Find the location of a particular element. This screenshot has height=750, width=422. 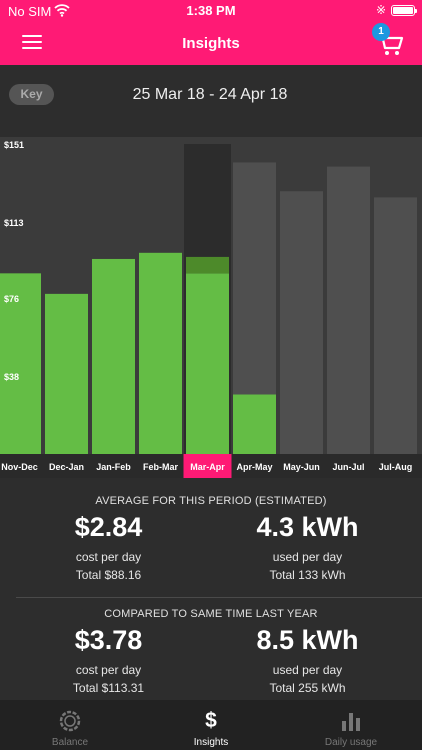

carrier-label: No SIM is located at coordinates (30, 11).